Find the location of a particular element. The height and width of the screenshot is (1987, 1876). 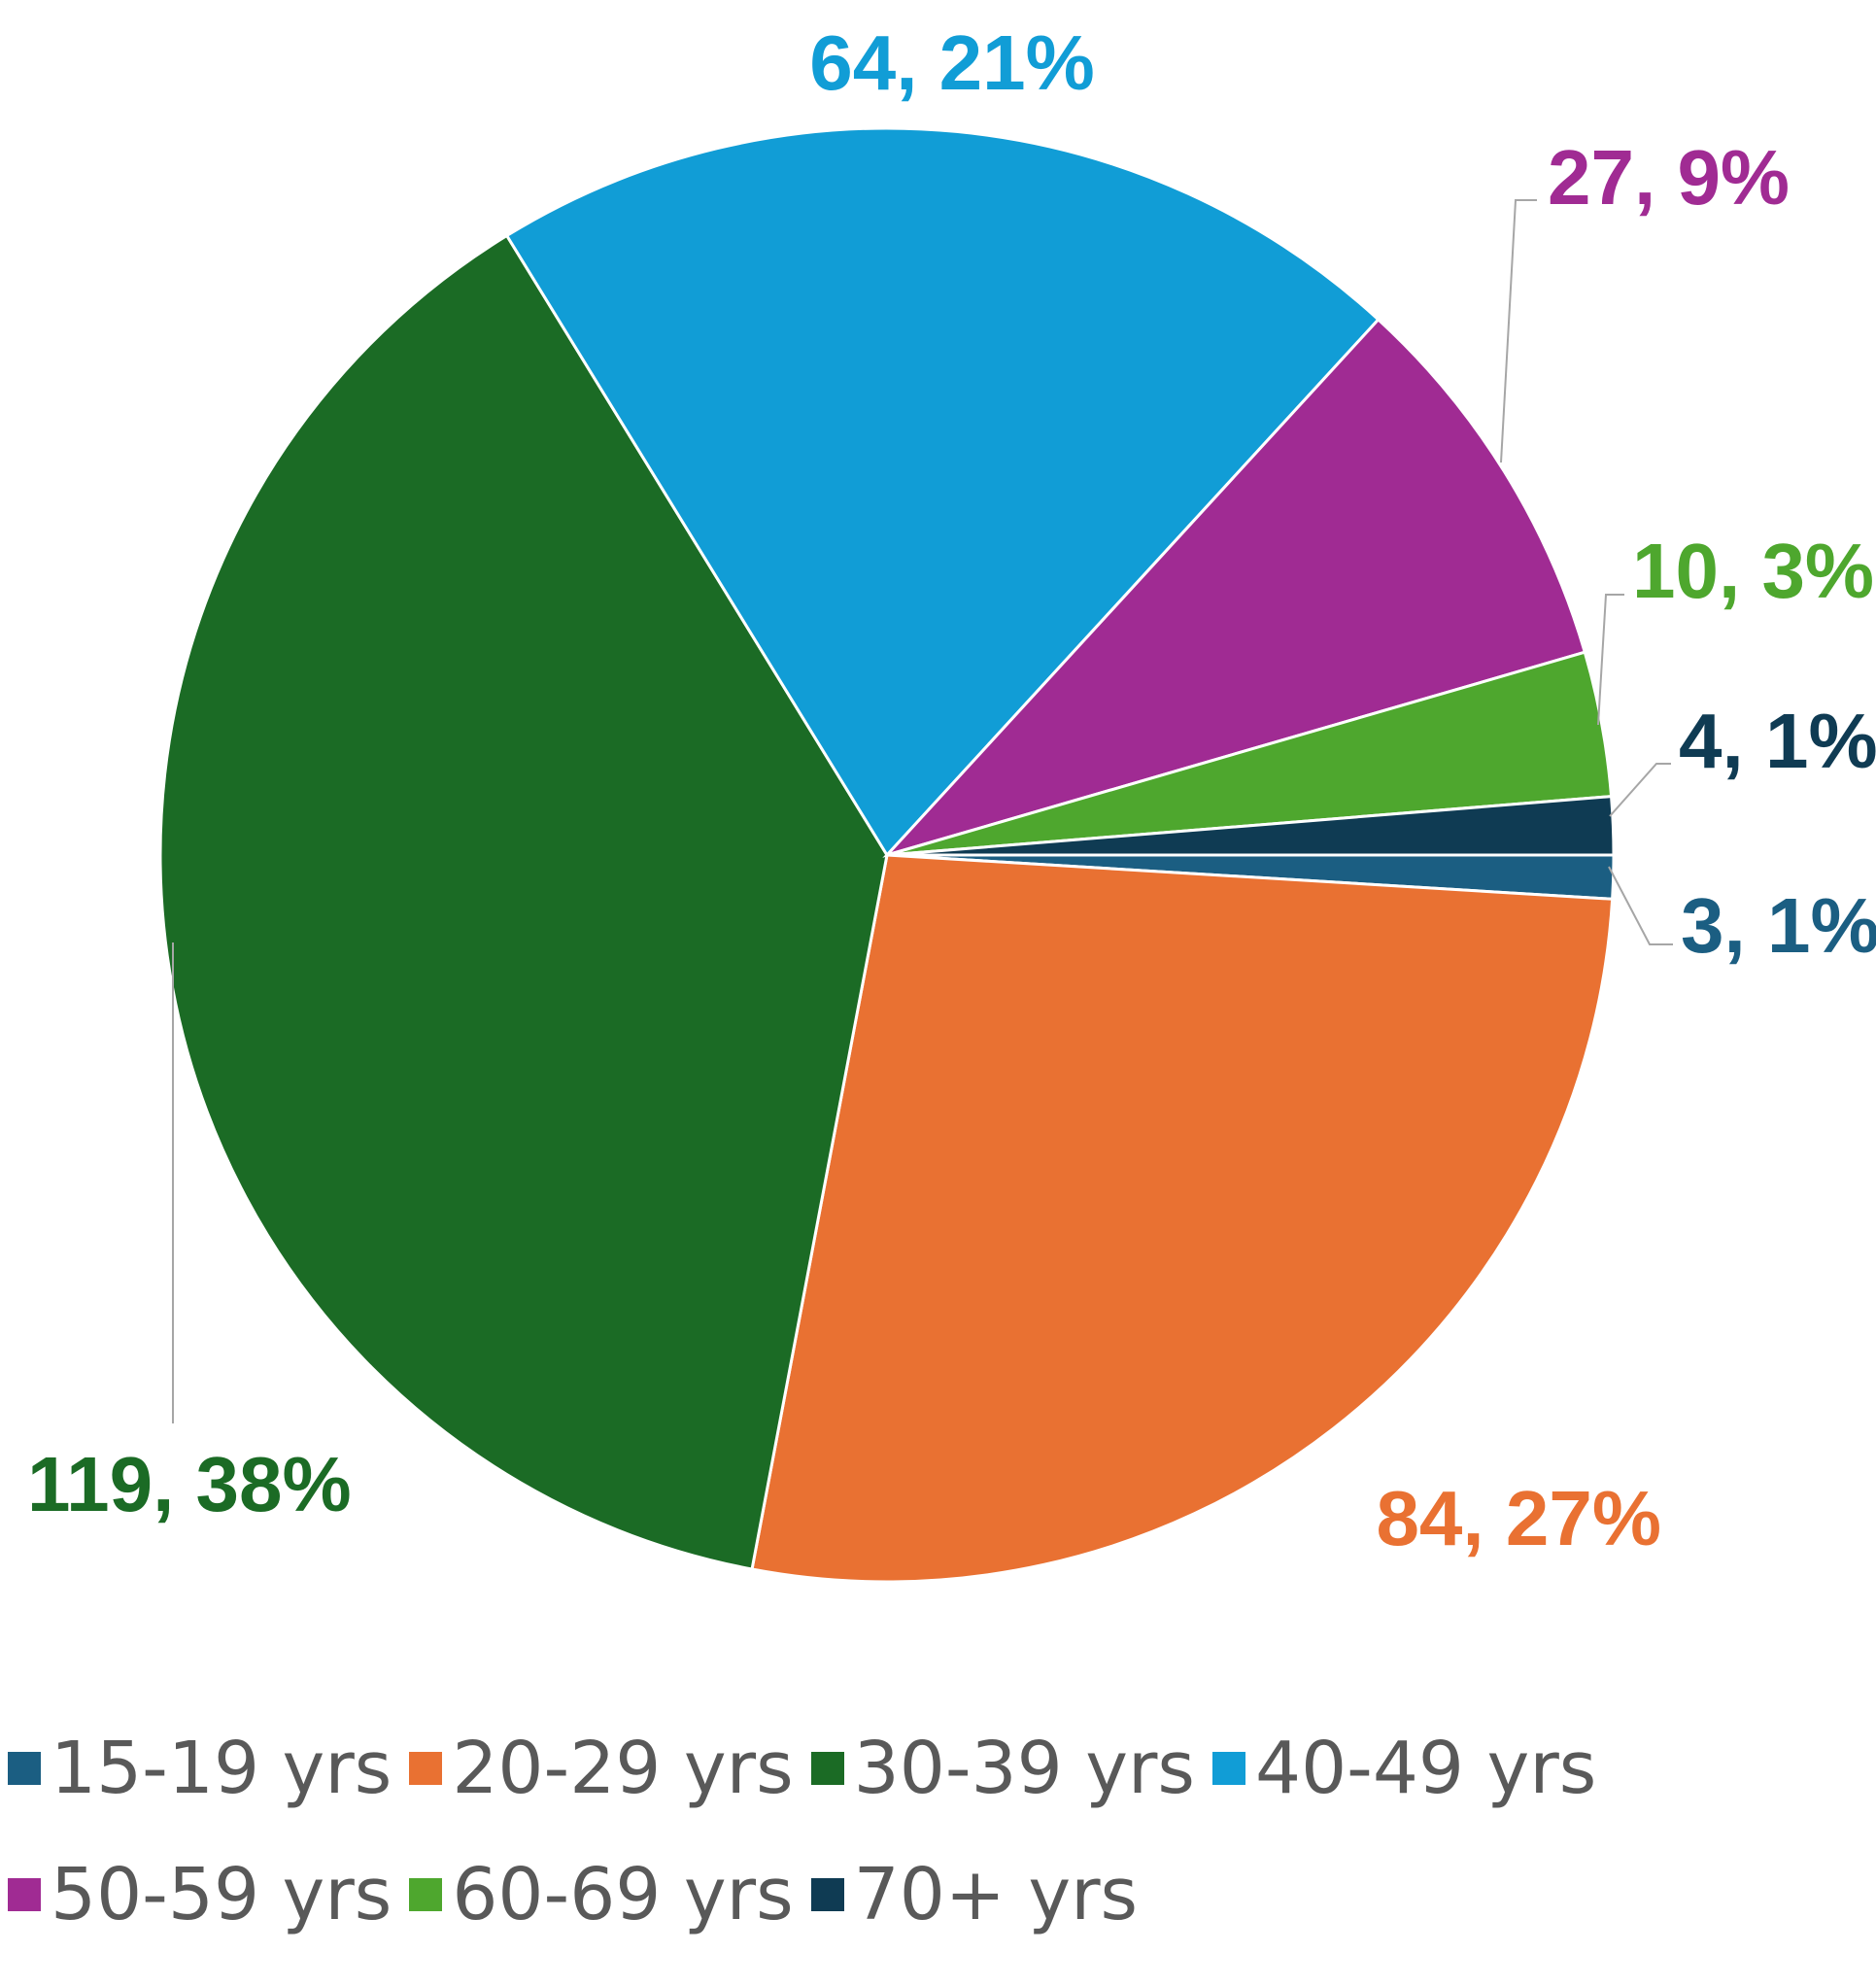

legend-label: 30-39 yrs is located at coordinates (1024, 1768).